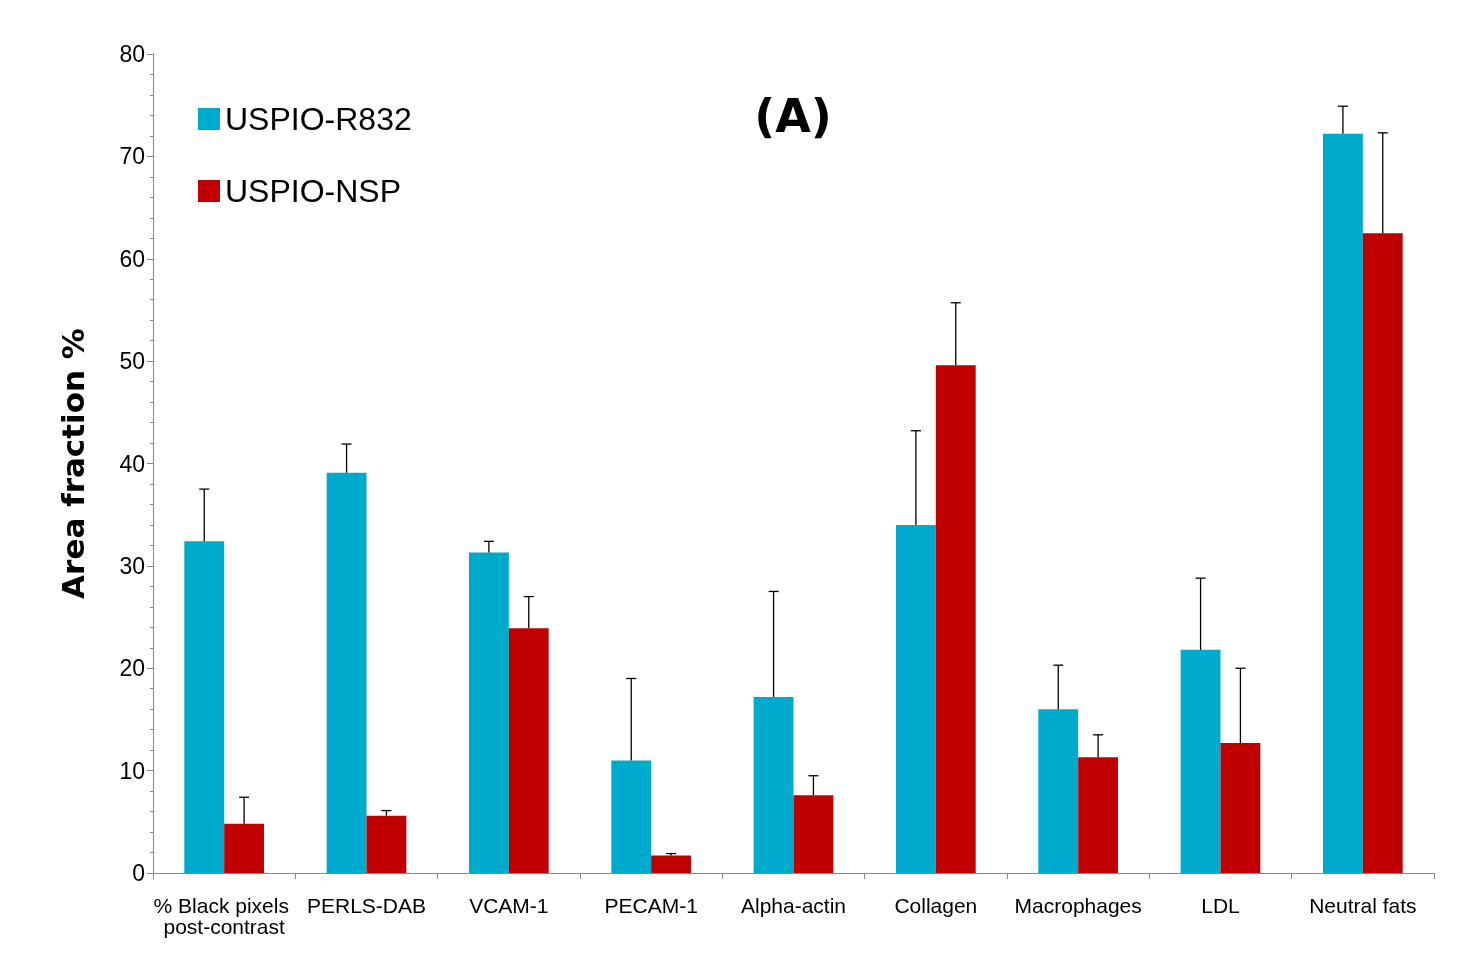 This screenshot has height=973, width=1462. I want to click on y-tick-label: 50, so click(132, 361).